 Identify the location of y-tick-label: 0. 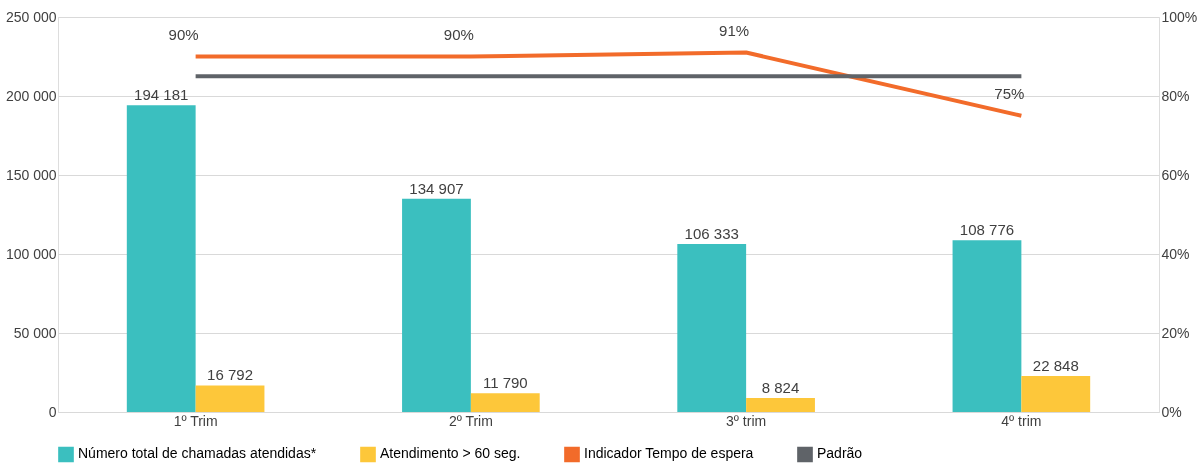
(52, 411).